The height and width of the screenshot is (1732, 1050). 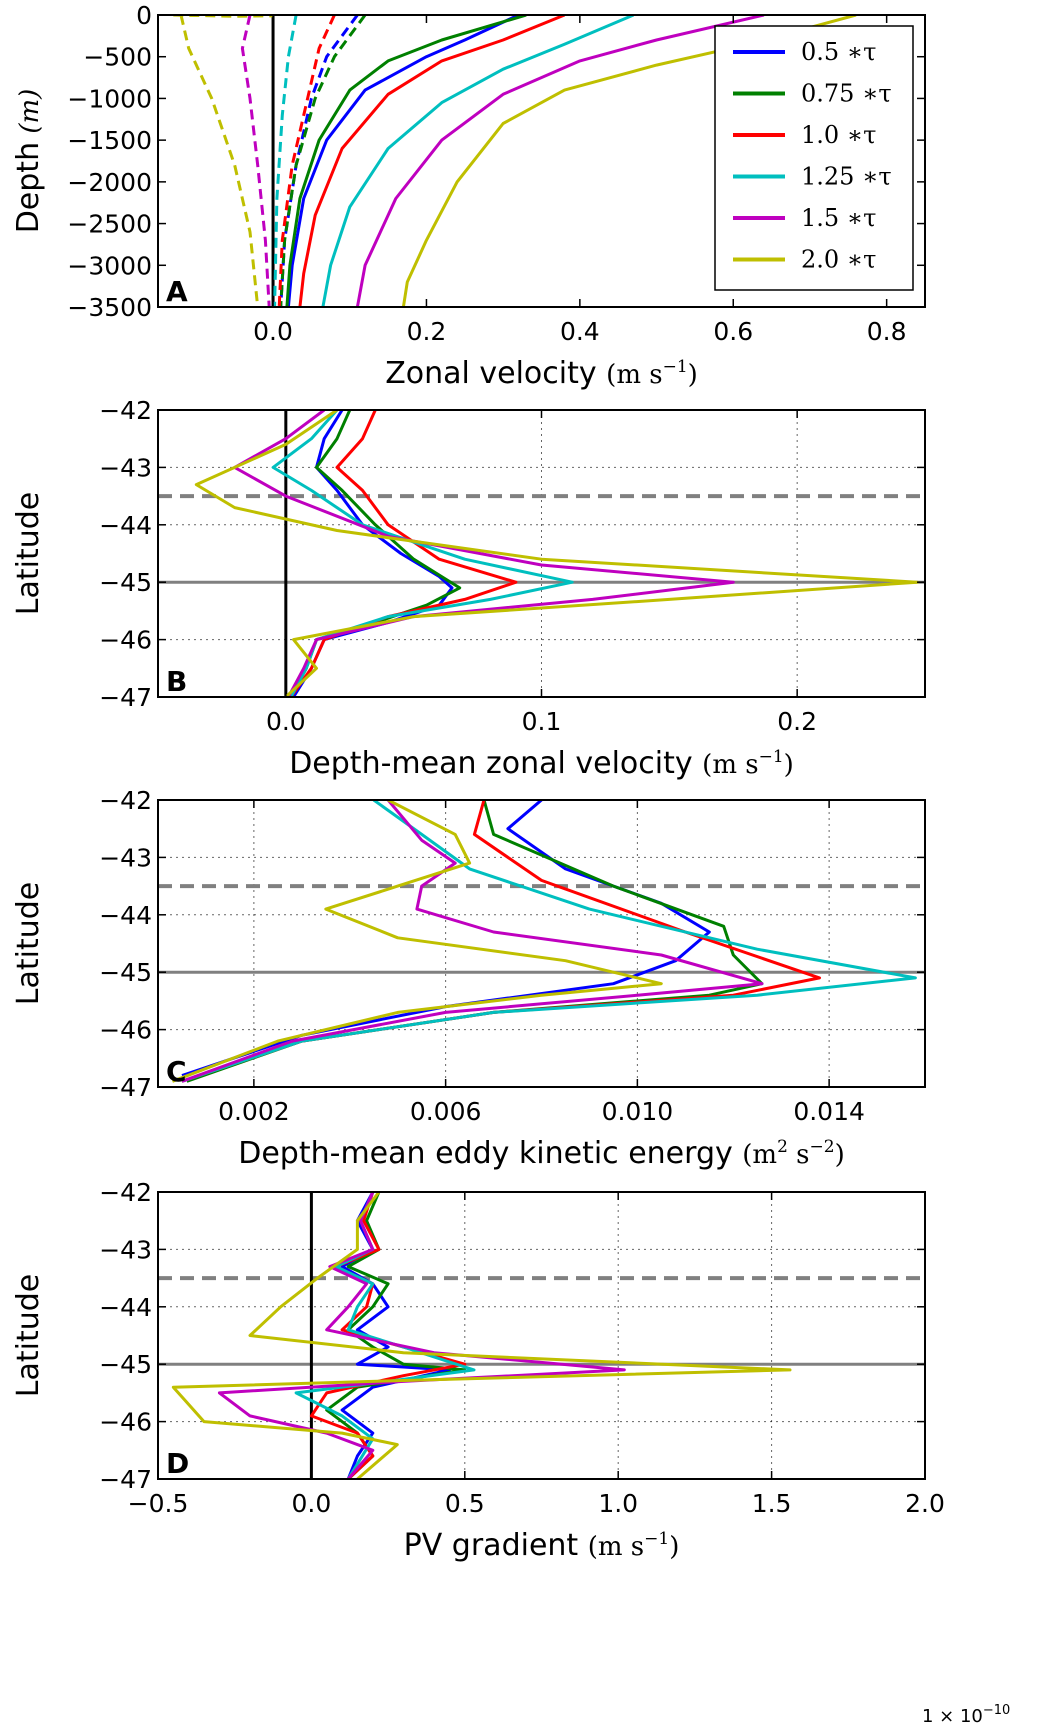 What do you see at coordinates (638, 1111) in the screenshot?
I see `x-tick-label: 0.010` at bounding box center [638, 1111].